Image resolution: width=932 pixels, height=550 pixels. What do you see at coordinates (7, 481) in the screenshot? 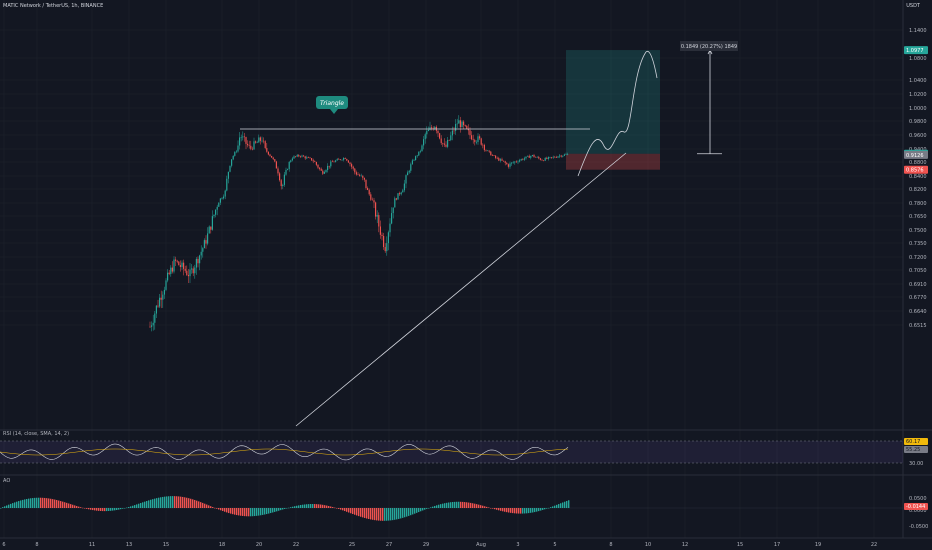
I see `ao-indicator-title: AO` at bounding box center [7, 481].